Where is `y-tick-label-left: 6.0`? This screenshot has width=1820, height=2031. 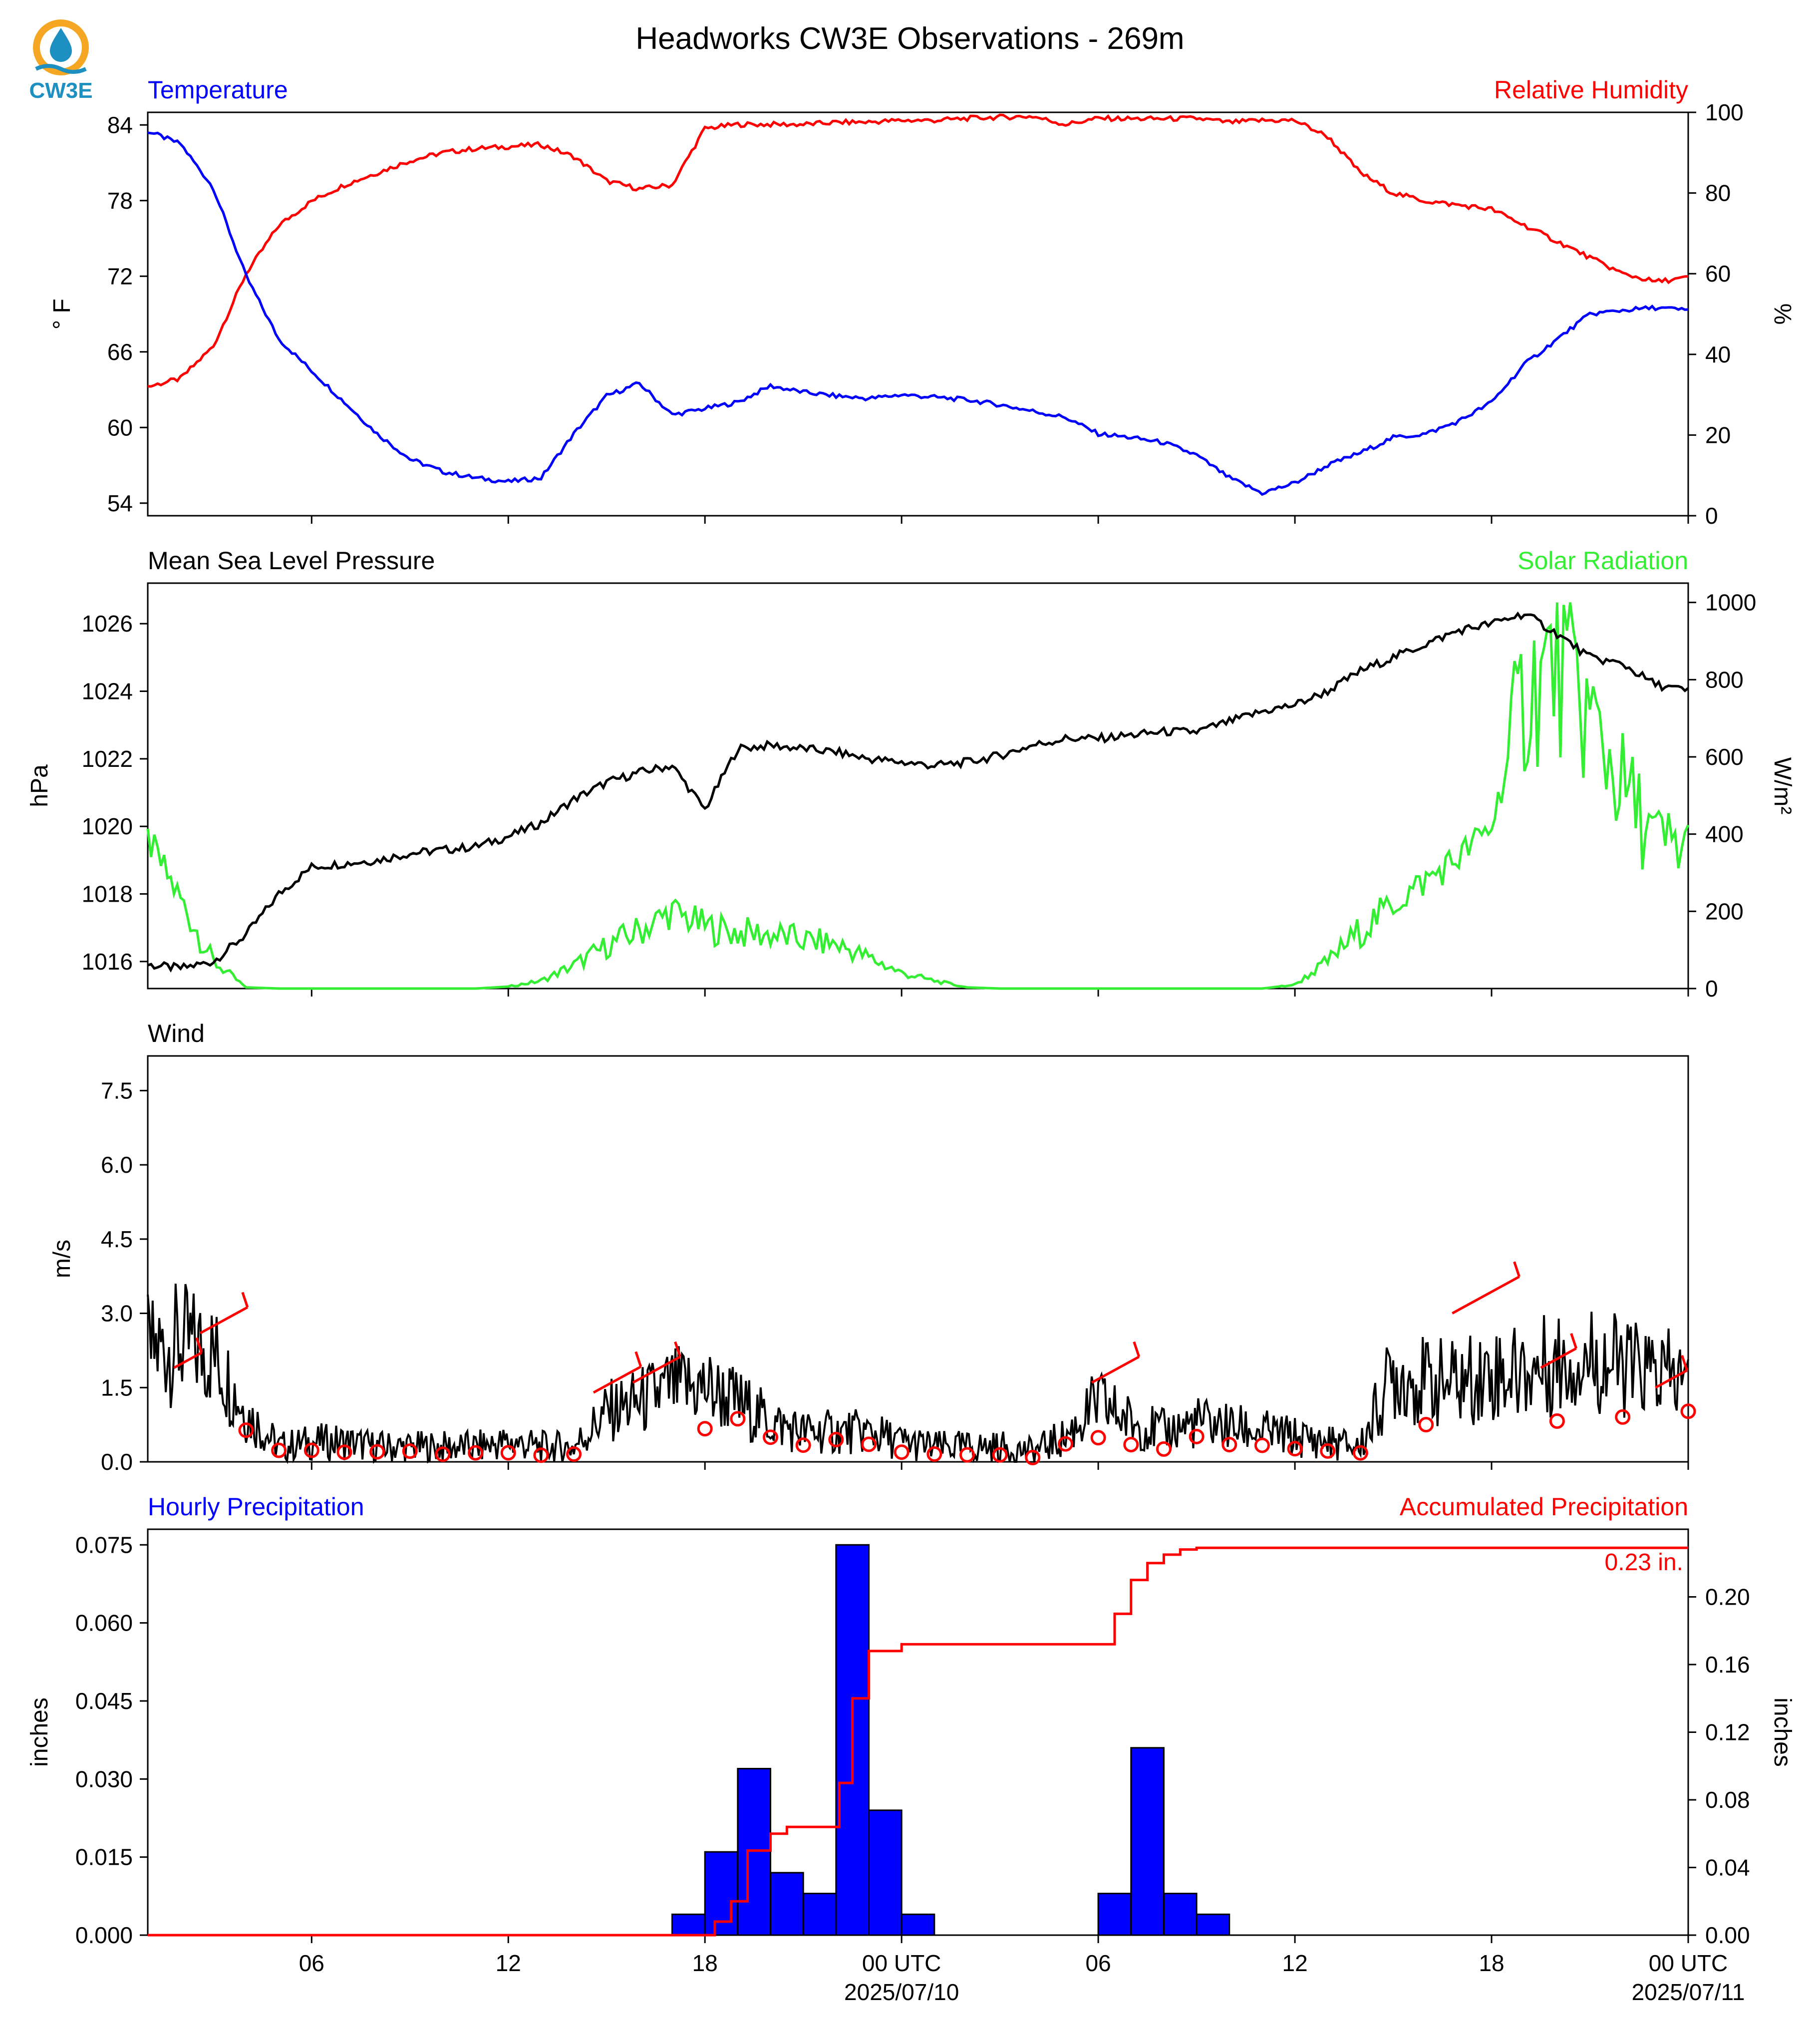 y-tick-label-left: 6.0 is located at coordinates (117, 1165).